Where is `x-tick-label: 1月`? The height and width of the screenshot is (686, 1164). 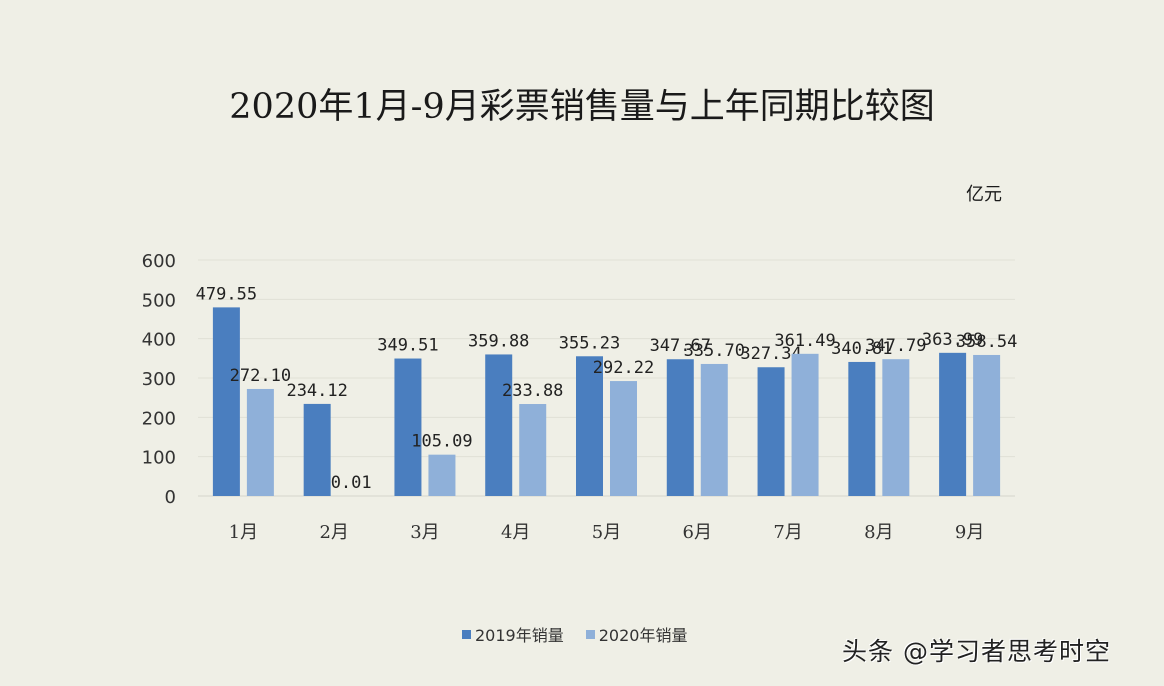 x-tick-label: 1月 is located at coordinates (243, 532).